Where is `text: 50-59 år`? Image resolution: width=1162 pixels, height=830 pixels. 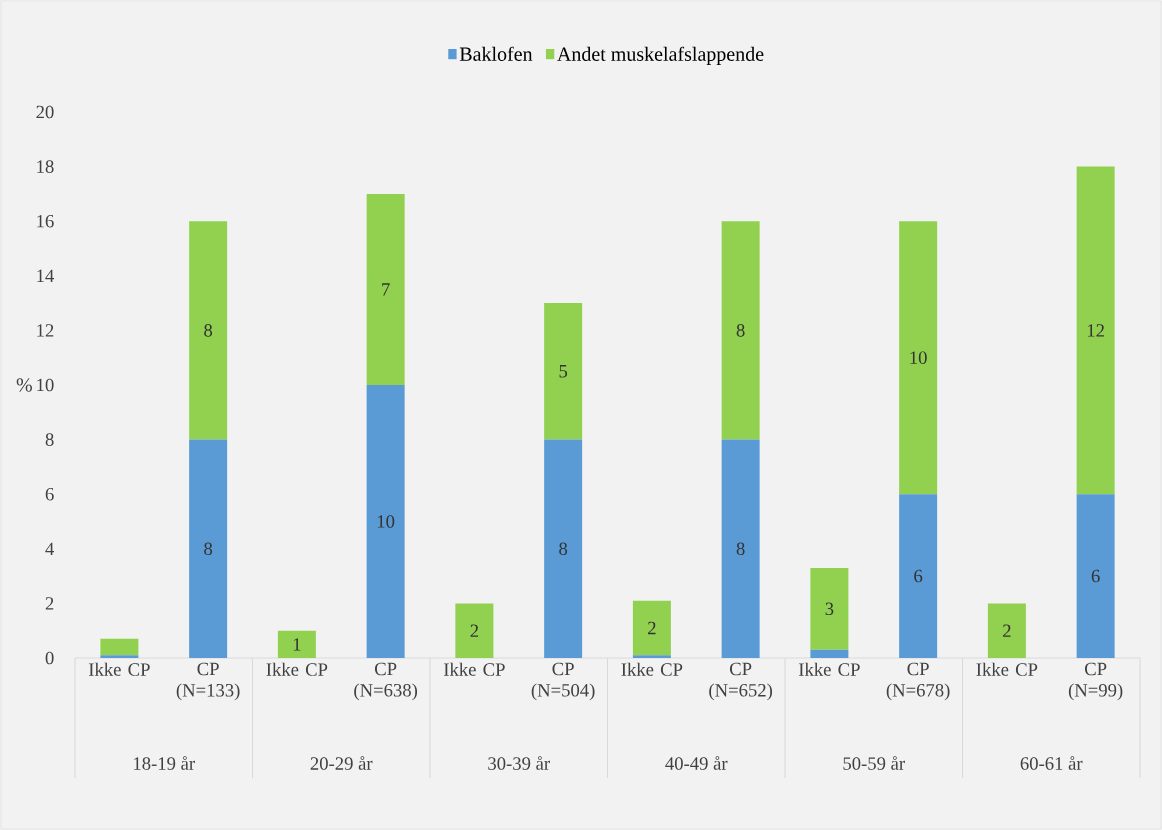
text: 50-59 år is located at coordinates (874, 763).